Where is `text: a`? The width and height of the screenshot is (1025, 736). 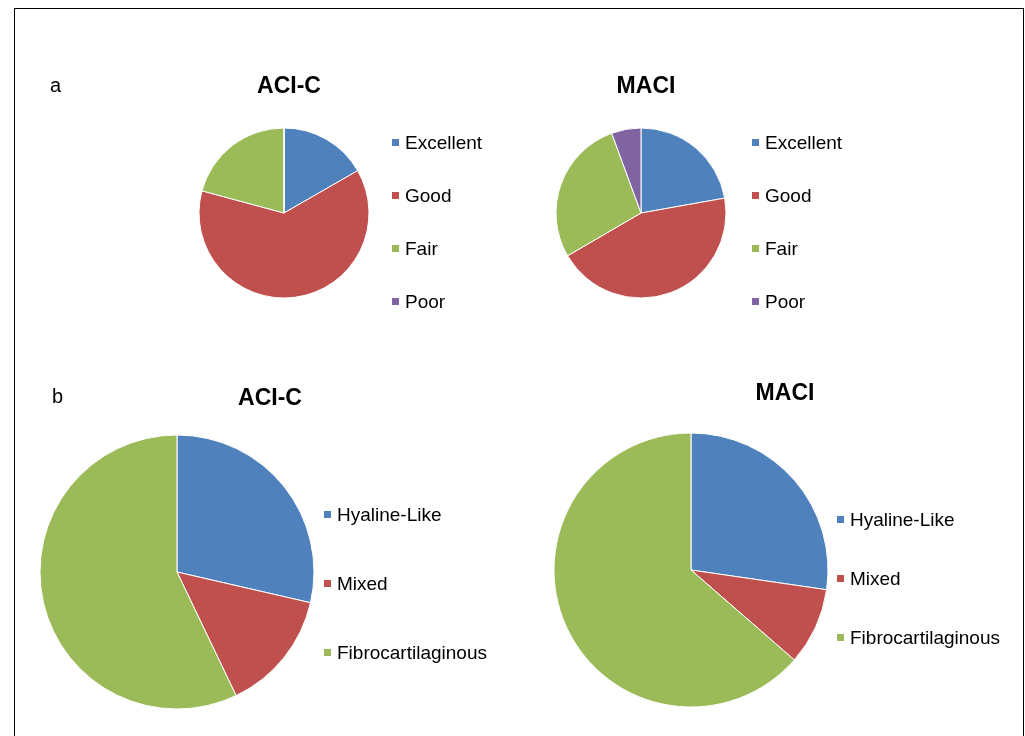
text: a is located at coordinates (56, 85).